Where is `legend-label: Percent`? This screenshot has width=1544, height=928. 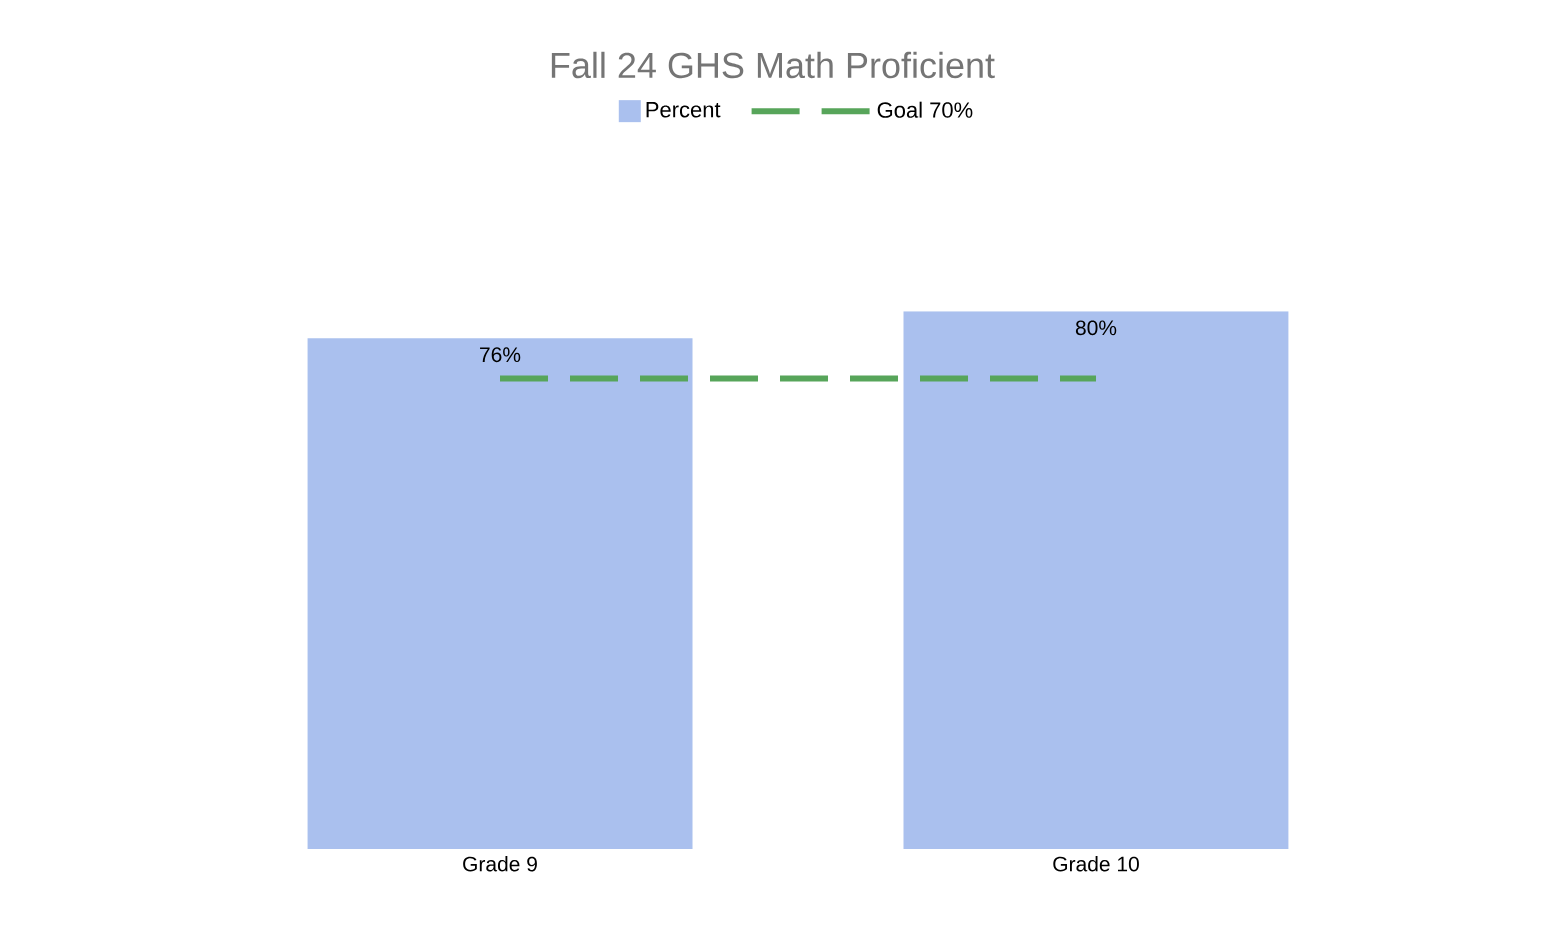
legend-label: Percent is located at coordinates (683, 110).